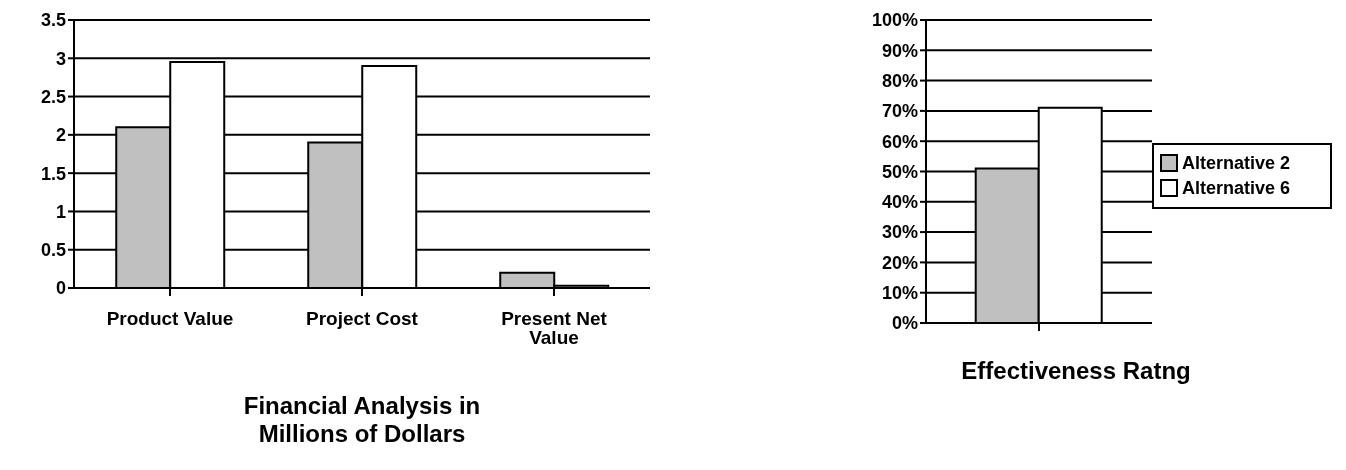  Describe the element at coordinates (1236, 163) in the screenshot. I see `legend-label: Alternative 2` at that location.